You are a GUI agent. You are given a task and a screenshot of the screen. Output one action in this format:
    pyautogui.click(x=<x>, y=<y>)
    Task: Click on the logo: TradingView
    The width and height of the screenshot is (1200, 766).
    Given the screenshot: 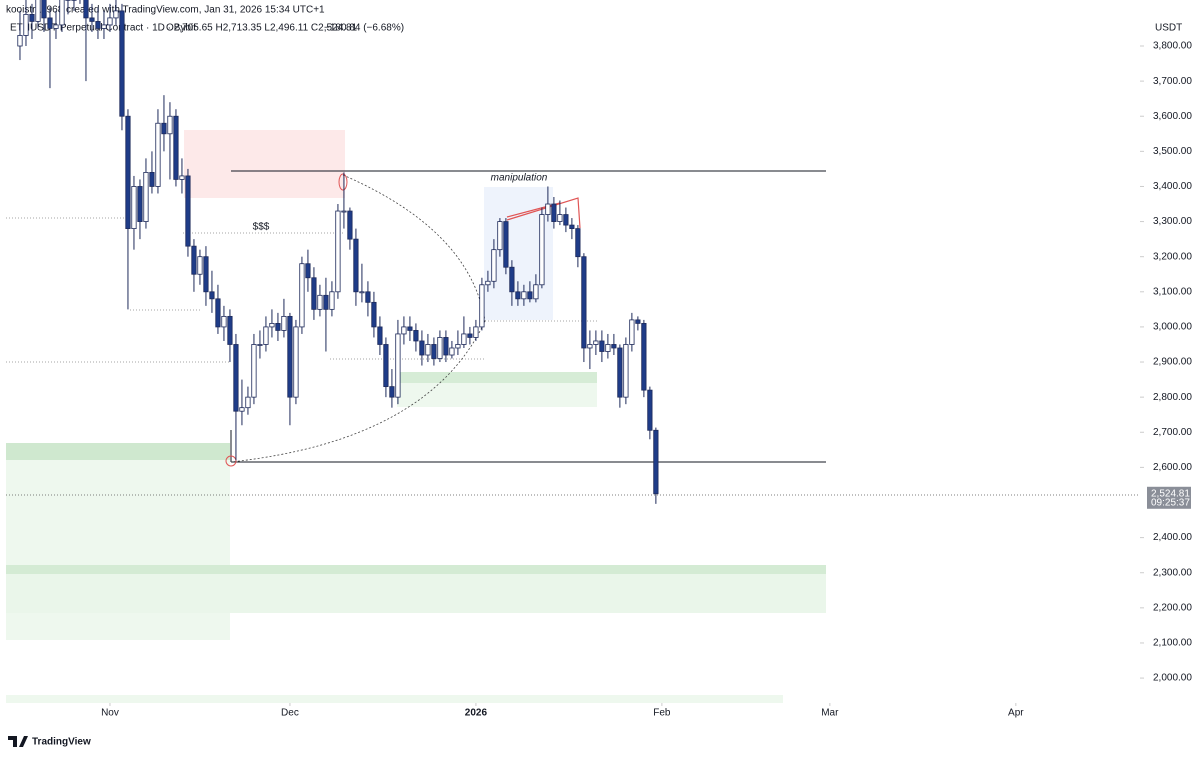 What is the action you would take?
    pyautogui.click(x=49, y=742)
    